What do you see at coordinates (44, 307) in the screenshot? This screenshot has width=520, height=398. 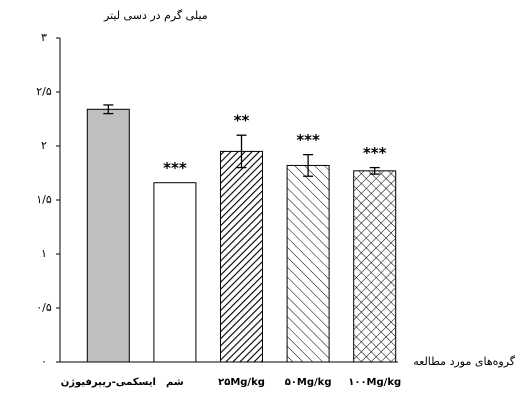 I see `y-tick-label: ۰/۵` at bounding box center [44, 307].